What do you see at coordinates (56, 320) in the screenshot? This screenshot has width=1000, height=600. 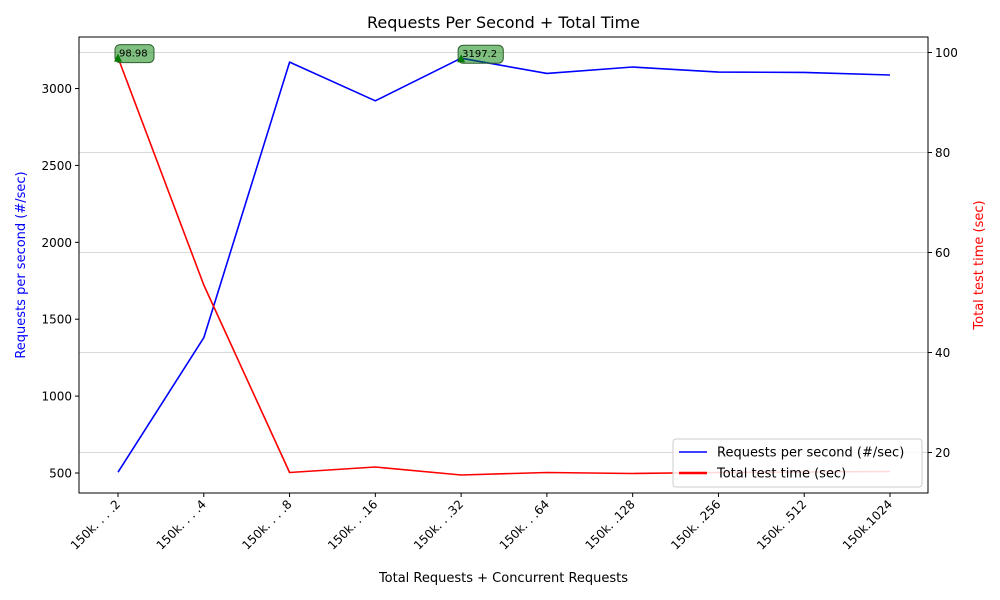 I see `y-left-tick-label-2: 1500` at bounding box center [56, 320].